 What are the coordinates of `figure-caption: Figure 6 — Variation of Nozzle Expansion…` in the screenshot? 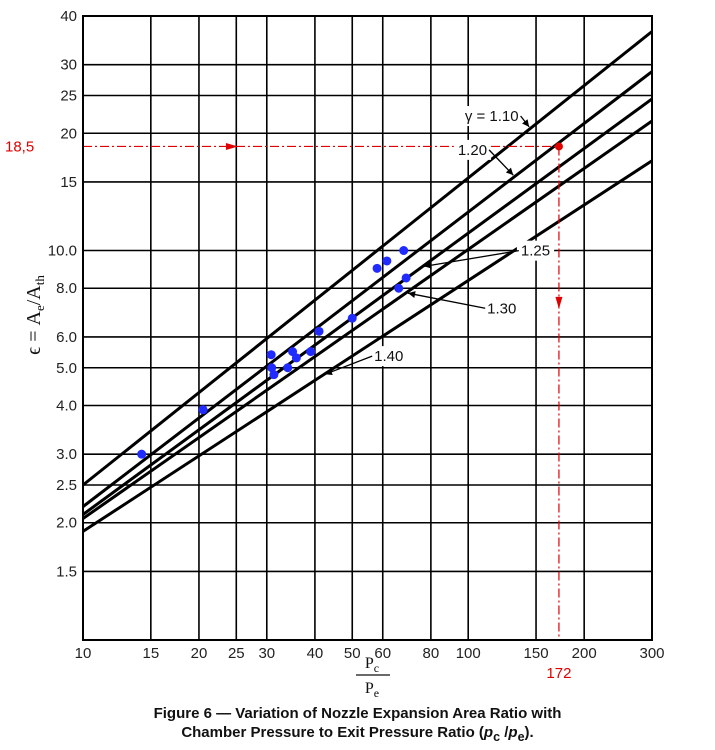 It's located at (357, 725).